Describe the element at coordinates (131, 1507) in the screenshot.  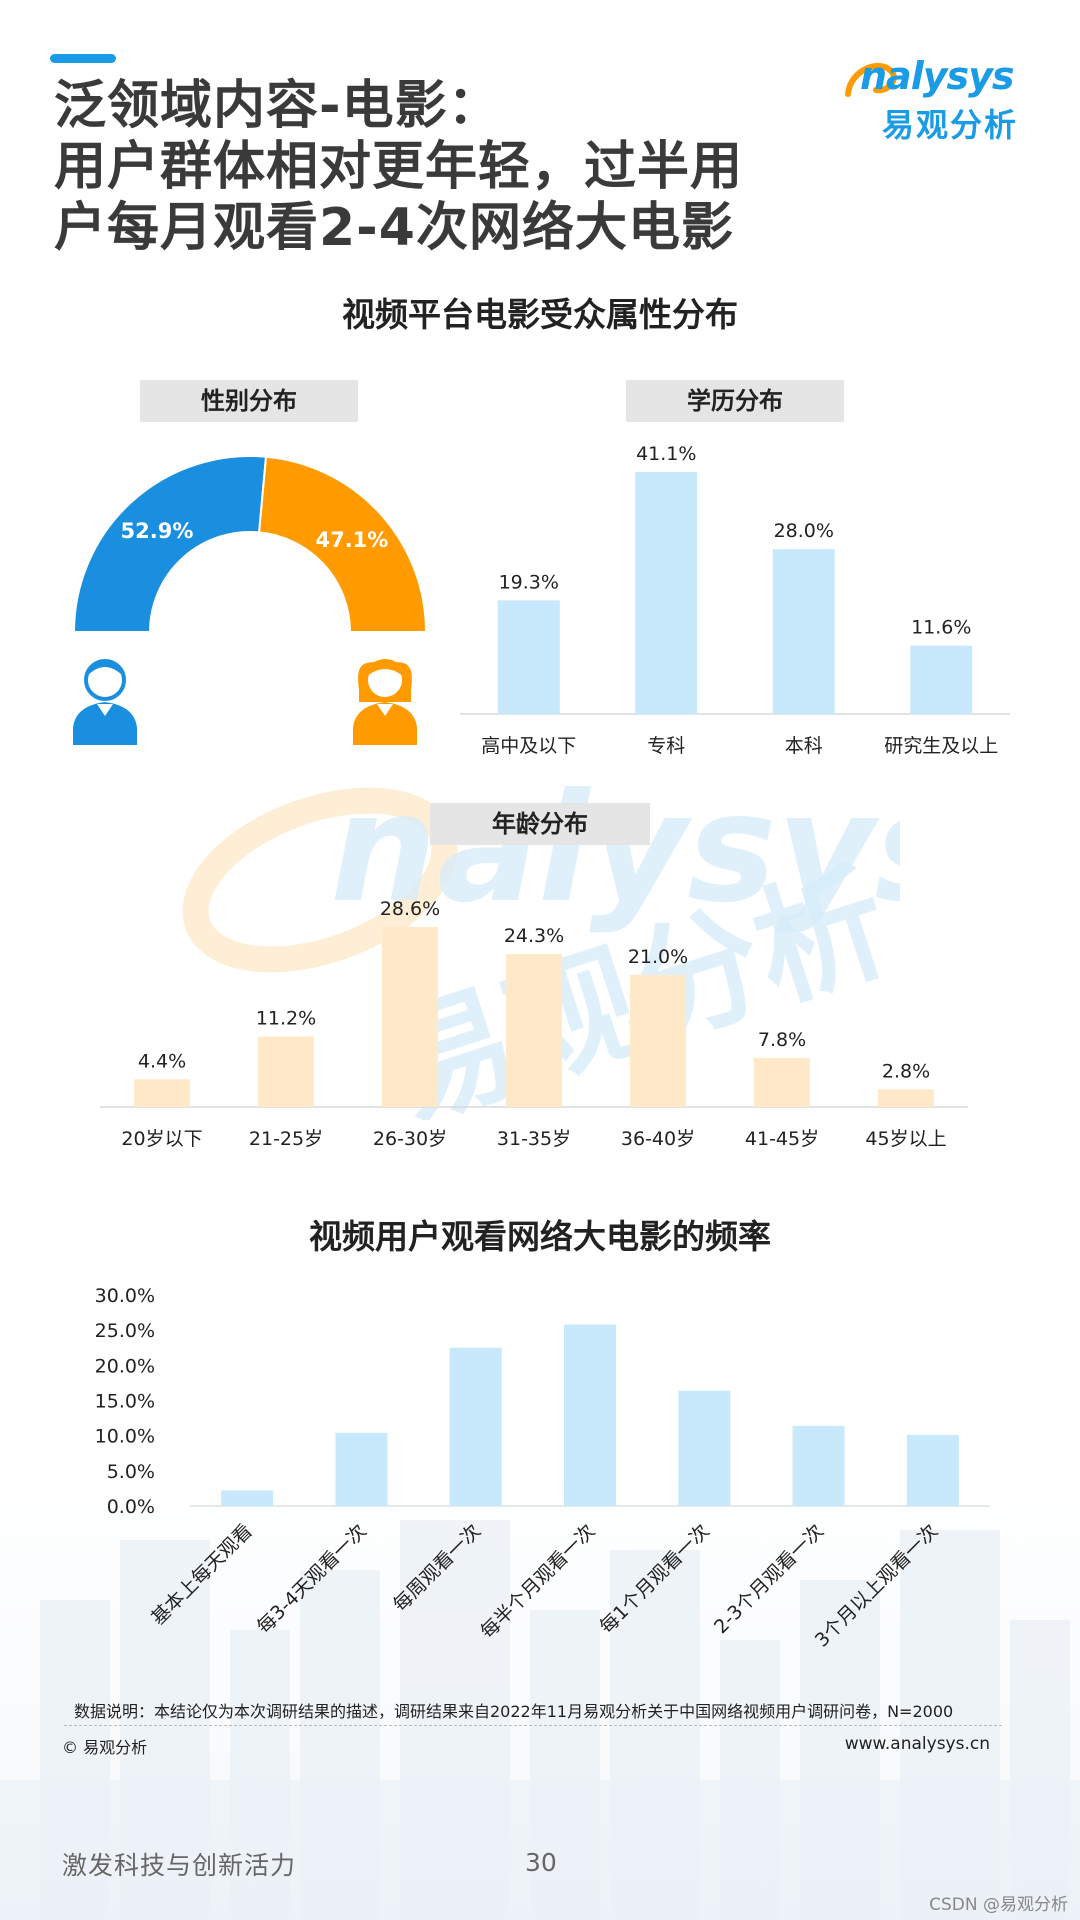
I see `freq-ytick-label: 0.0%` at that location.